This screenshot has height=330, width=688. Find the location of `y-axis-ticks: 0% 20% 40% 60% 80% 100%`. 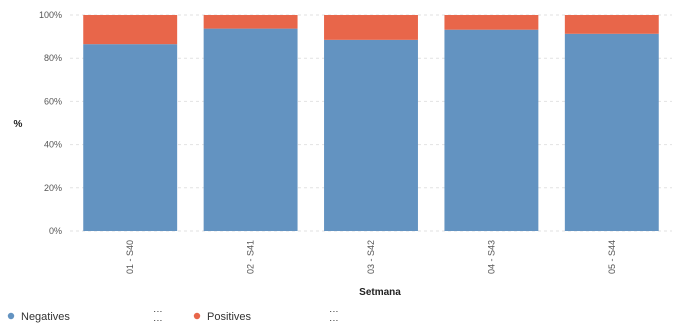

y-axis-ticks: 0% 20% 40% 60% 80% 100% is located at coordinates (50, 123).